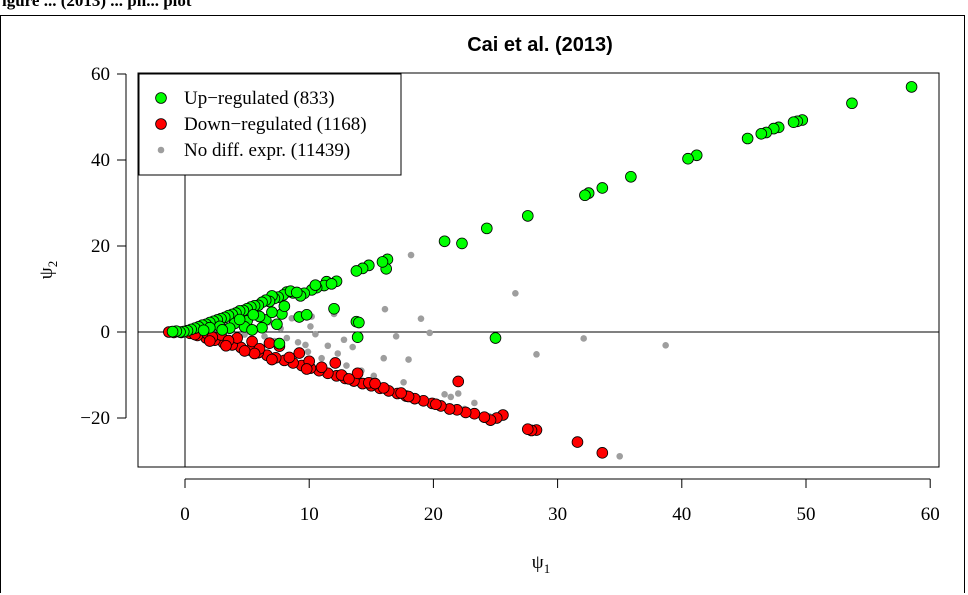  I want to click on y-tick-label: 20, so click(100, 246).